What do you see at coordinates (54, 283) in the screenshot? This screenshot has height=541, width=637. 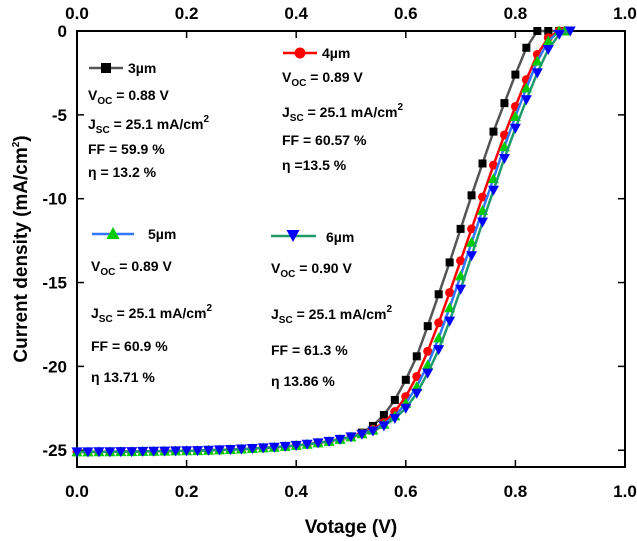 I see `y-tick-label: -15` at bounding box center [54, 283].